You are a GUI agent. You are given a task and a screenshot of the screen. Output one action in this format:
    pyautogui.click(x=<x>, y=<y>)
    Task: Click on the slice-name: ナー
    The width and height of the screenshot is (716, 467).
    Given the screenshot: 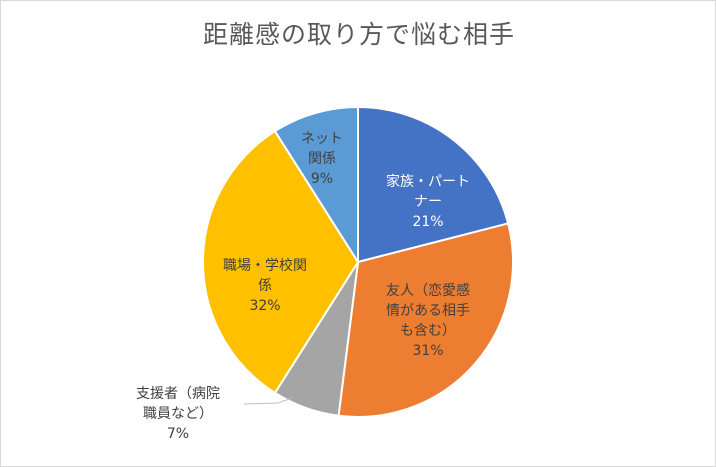 What is the action you would take?
    pyautogui.click(x=428, y=202)
    